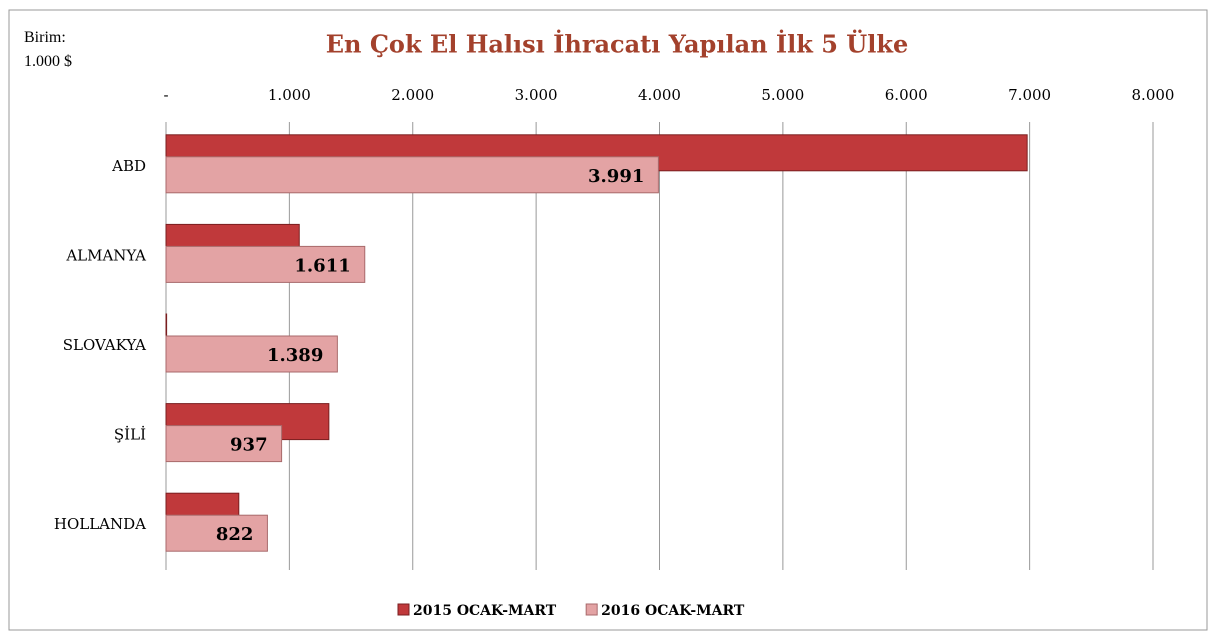  What do you see at coordinates (412, 95) in the screenshot?
I see `x-tick-label: 2.000` at bounding box center [412, 95].